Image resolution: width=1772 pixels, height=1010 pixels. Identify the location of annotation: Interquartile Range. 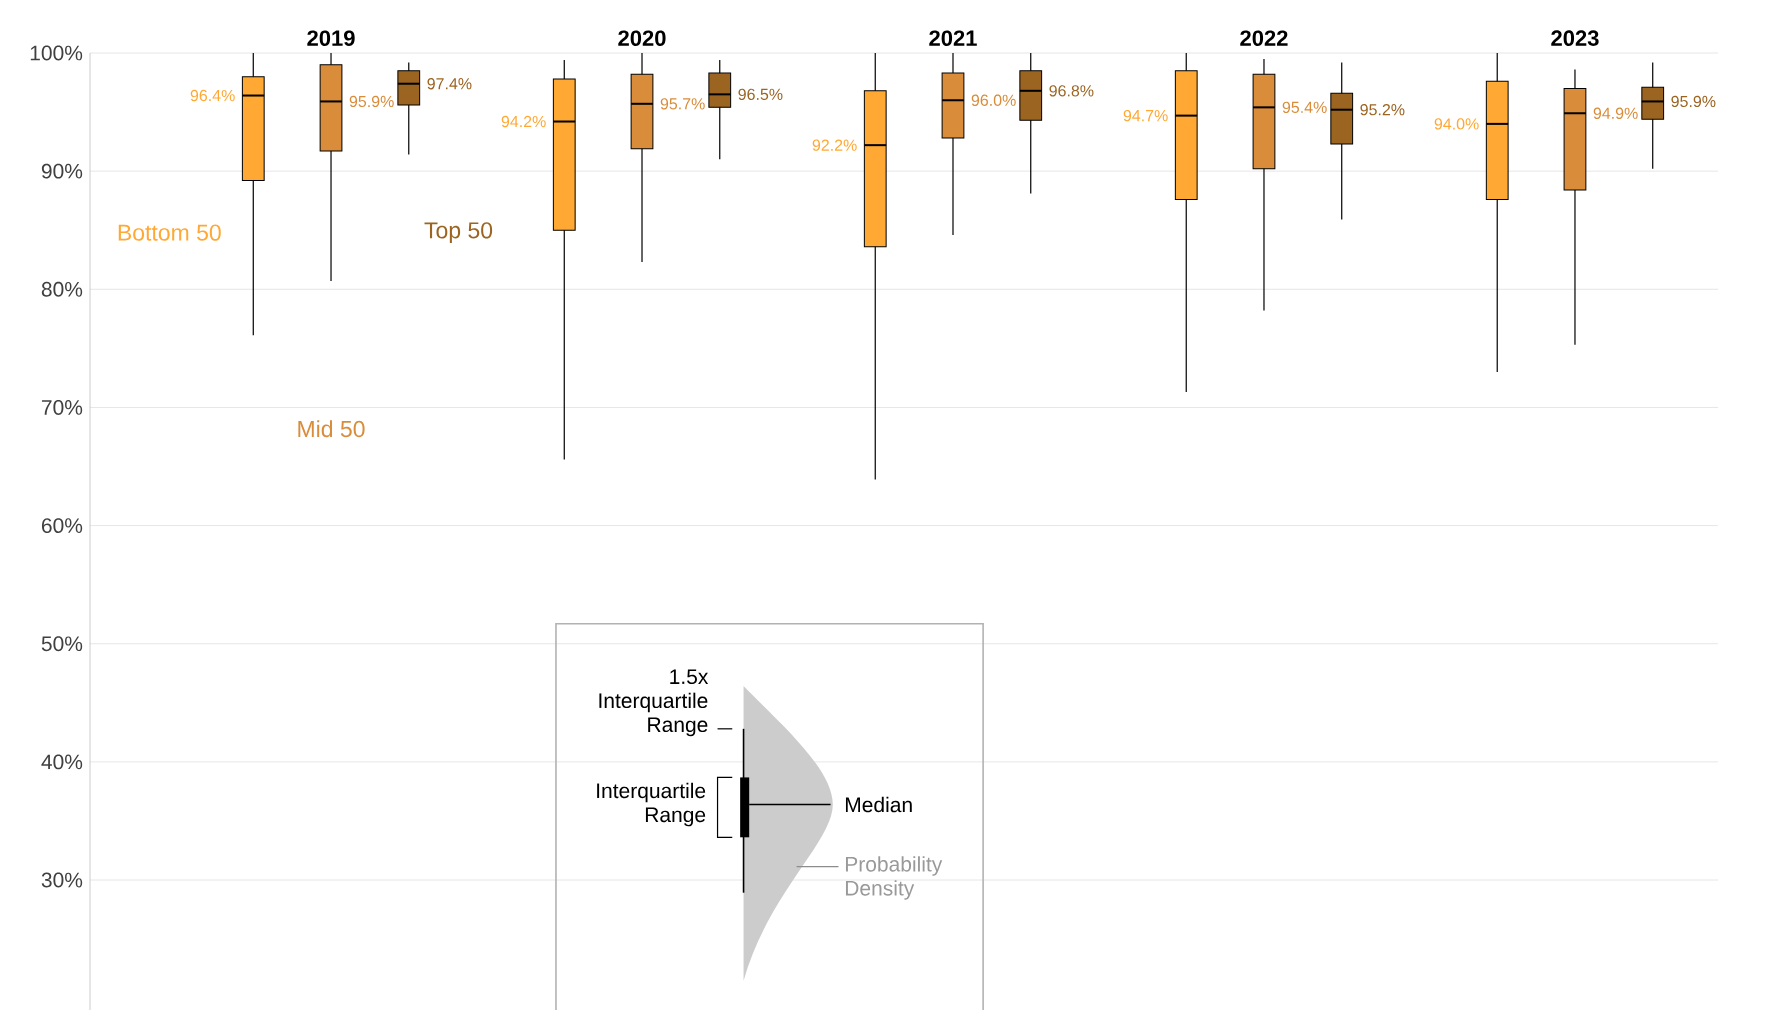
(651, 804).